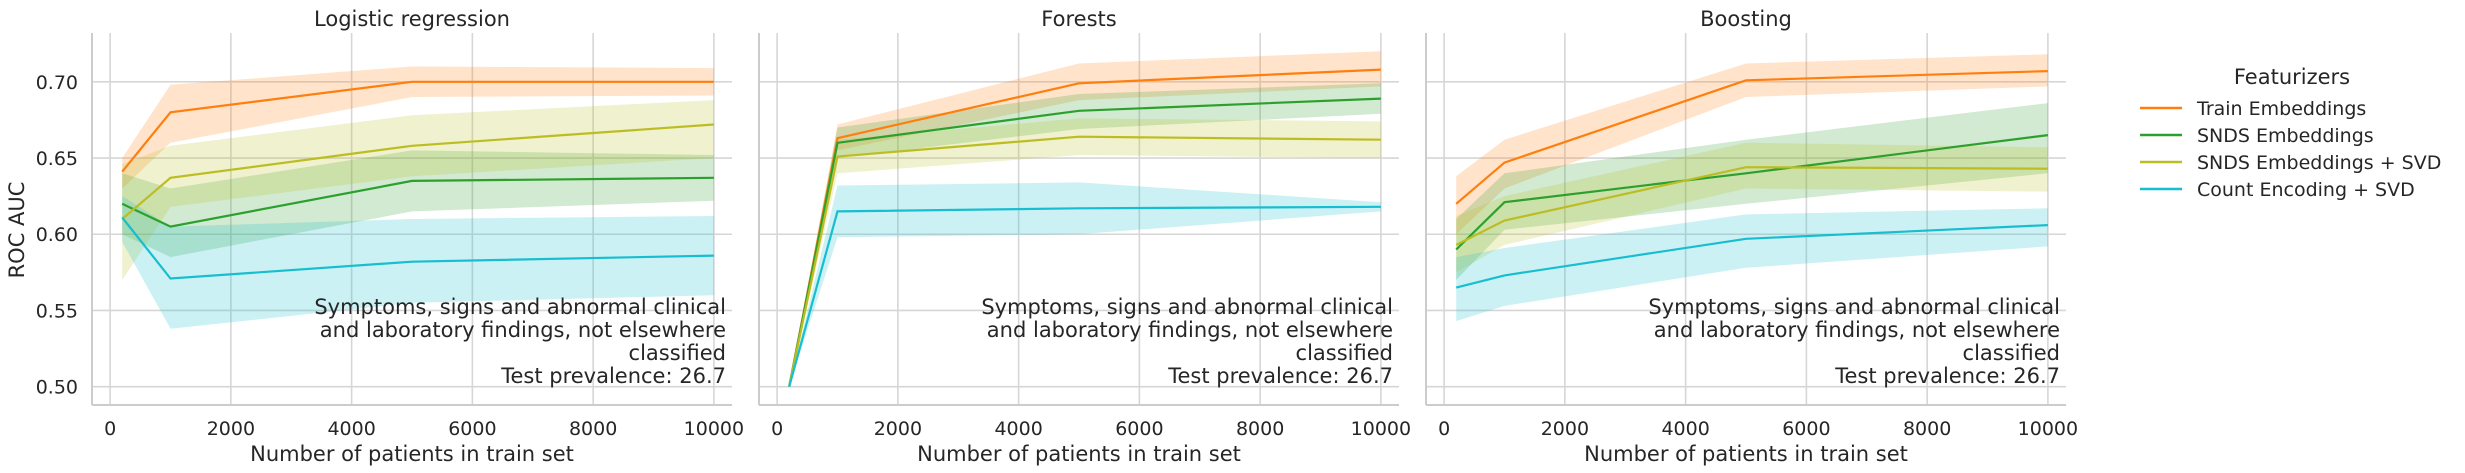 This screenshot has width=2465, height=473. What do you see at coordinates (17, 230) in the screenshot?
I see `y-axis-label: ROC AUC` at bounding box center [17, 230].